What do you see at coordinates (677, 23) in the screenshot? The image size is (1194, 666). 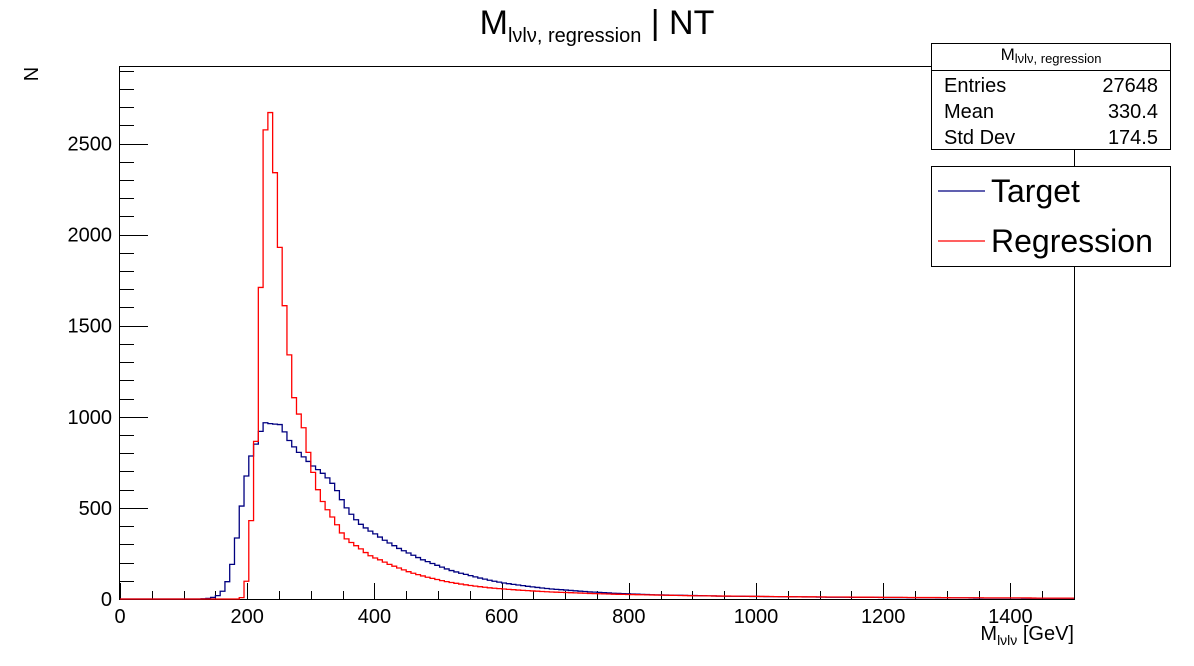 I see `chart-title-suffix: | NT` at bounding box center [677, 23].